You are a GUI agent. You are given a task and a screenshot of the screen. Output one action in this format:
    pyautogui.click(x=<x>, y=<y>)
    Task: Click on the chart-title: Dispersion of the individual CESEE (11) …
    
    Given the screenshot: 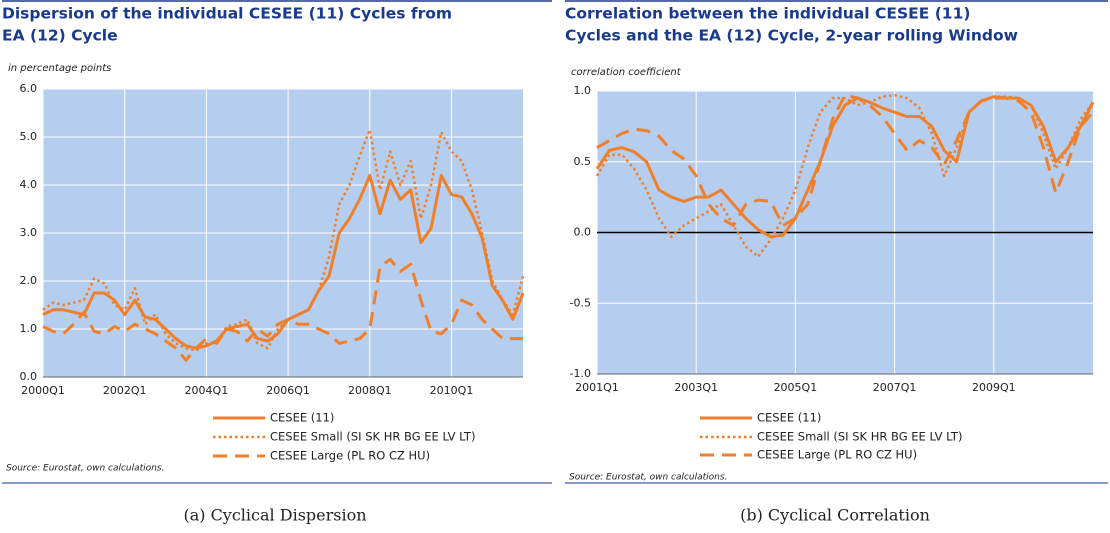 What is the action you would take?
    pyautogui.click(x=227, y=14)
    